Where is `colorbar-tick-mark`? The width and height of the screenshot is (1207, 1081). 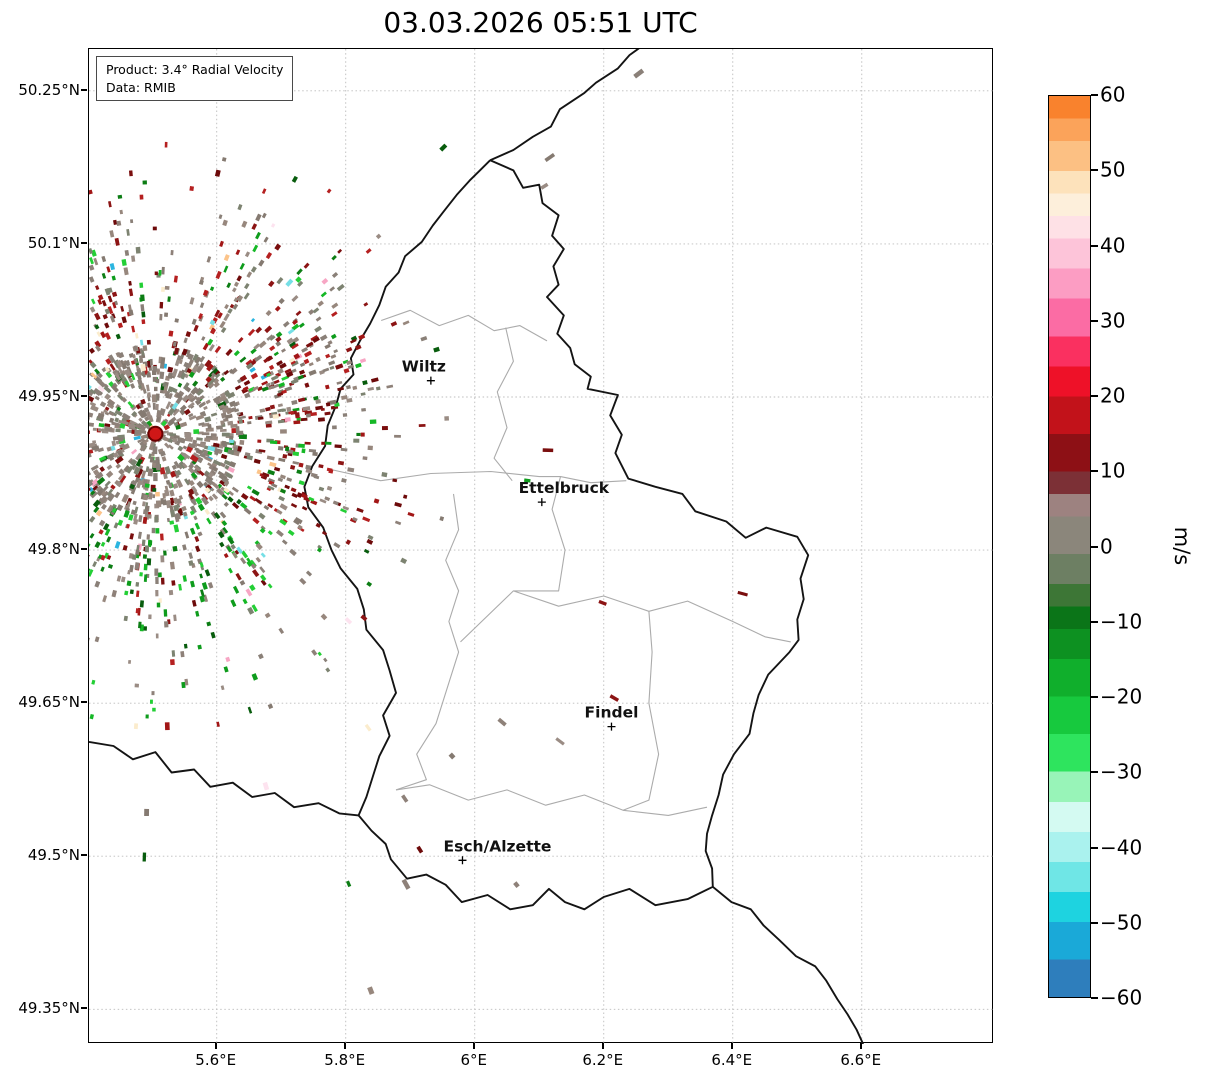
colorbar-tick-mark is located at coordinates (1094, 320).